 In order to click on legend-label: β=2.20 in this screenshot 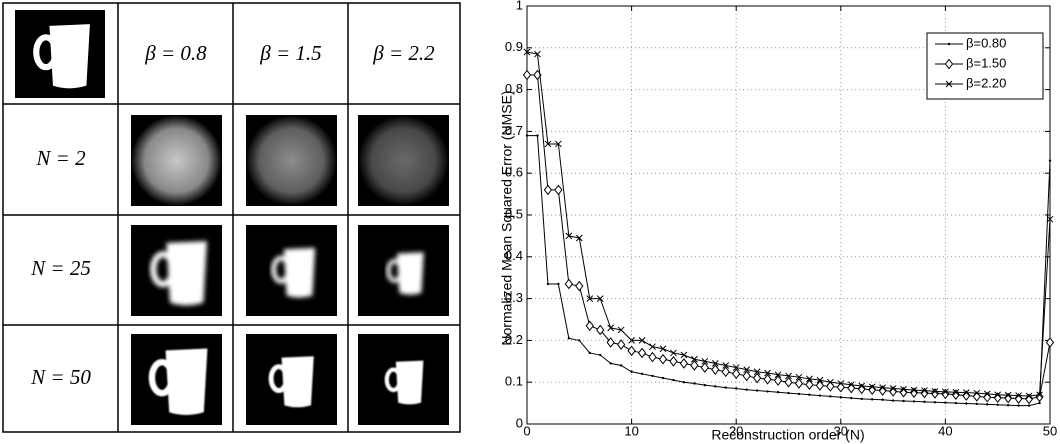, I will do `click(986, 82)`.